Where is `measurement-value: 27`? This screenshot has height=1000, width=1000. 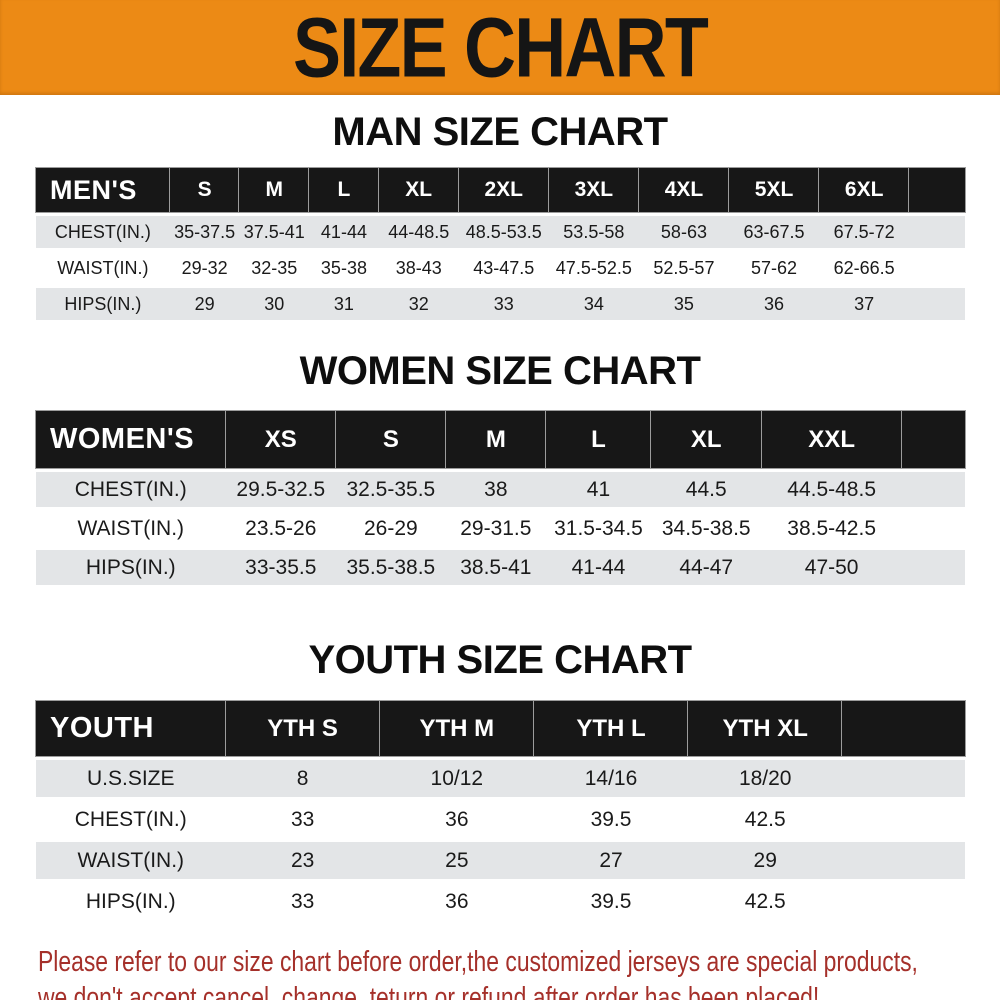
measurement-value: 27 is located at coordinates (611, 860).